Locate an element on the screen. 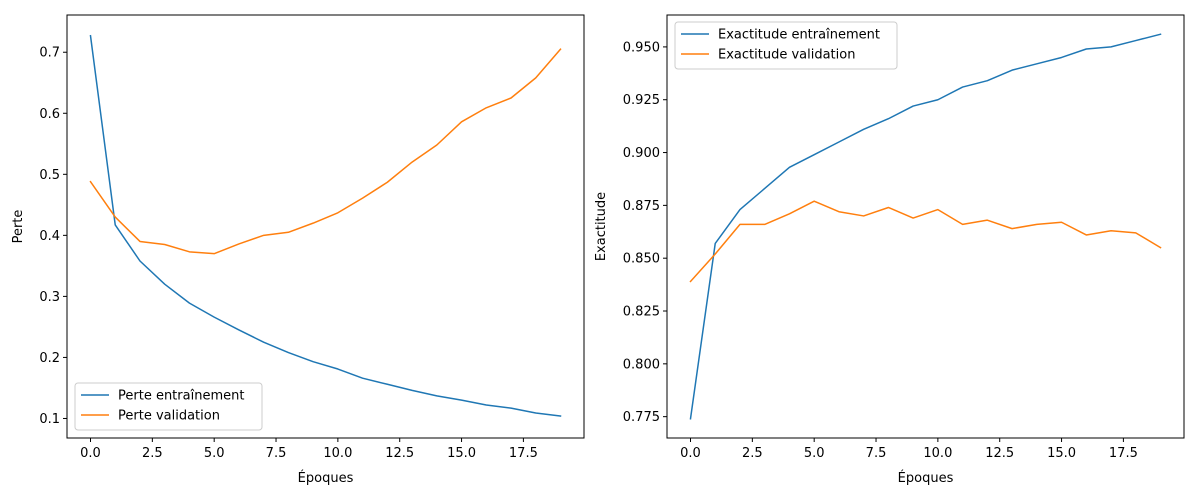 The width and height of the screenshot is (1200, 500). y-tick-label: 0.900 is located at coordinates (641, 153).